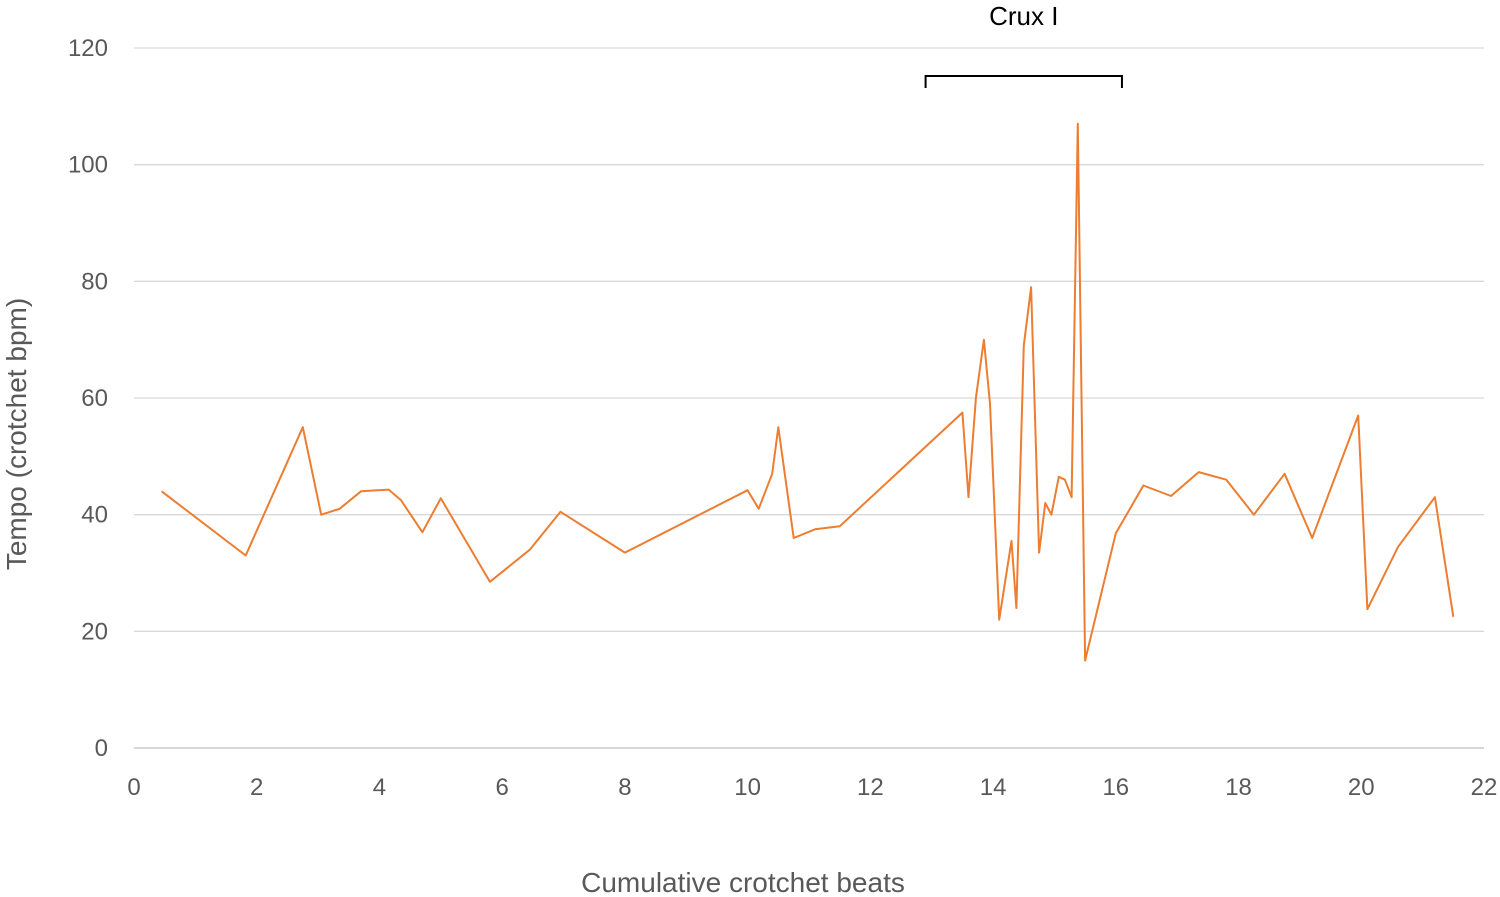 This screenshot has height=897, width=1500. What do you see at coordinates (94, 631) in the screenshot?
I see `y-tick-label: 20` at bounding box center [94, 631].